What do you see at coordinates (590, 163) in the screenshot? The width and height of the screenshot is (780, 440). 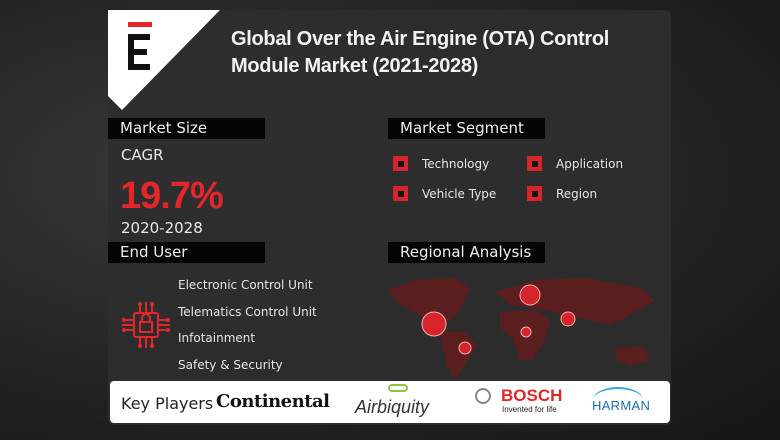 I see `segment-label: Application` at bounding box center [590, 163].